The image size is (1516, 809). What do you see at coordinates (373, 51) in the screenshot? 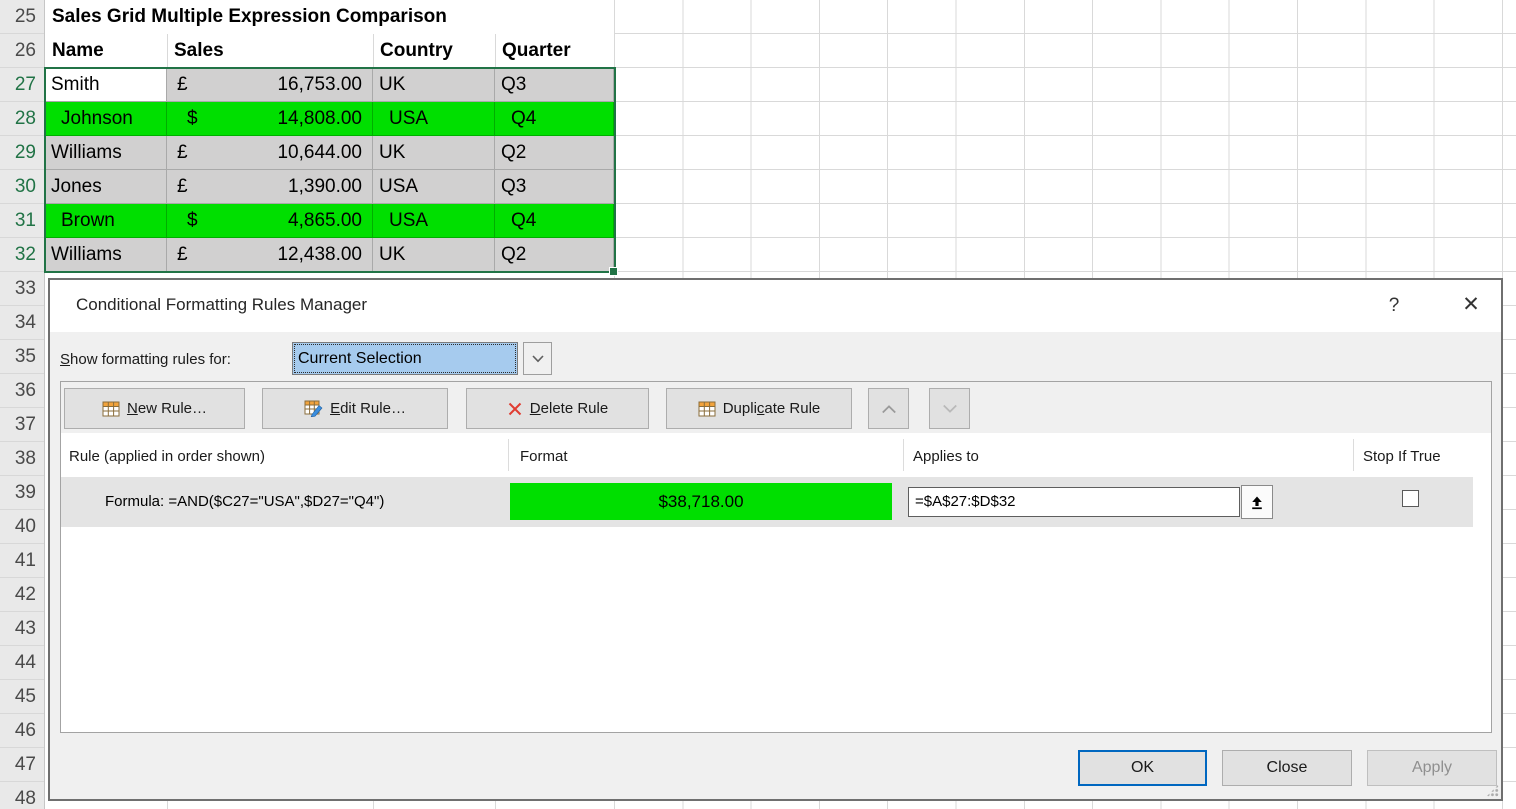
I see `gridline` at bounding box center [373, 51].